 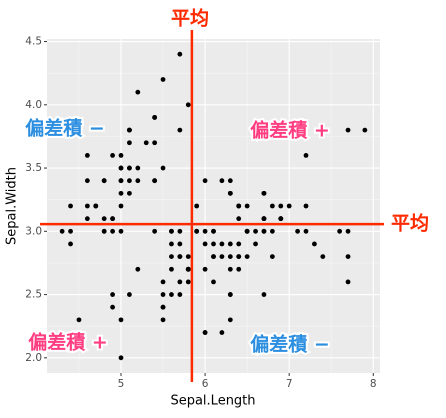 What do you see at coordinates (33, 231) in the screenshot?
I see `y-tick-label: 3.0` at bounding box center [33, 231].